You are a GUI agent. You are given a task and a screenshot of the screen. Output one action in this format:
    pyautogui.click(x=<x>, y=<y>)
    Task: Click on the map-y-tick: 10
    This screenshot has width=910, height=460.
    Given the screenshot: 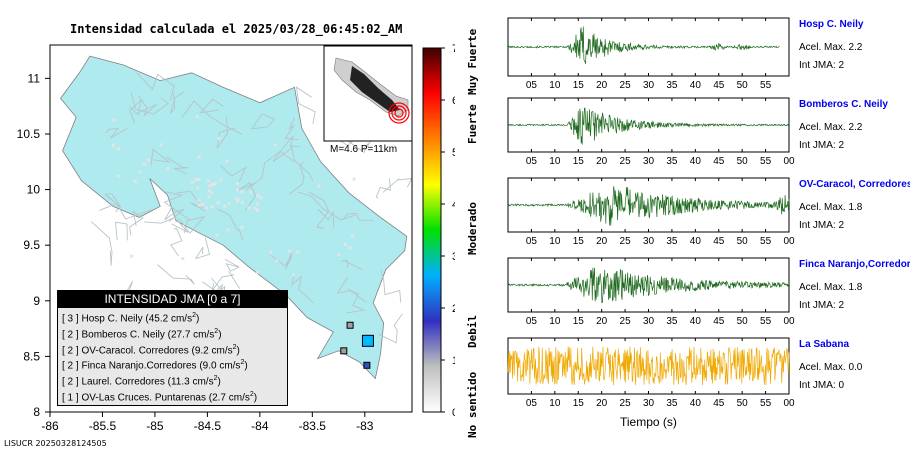 What is the action you would take?
    pyautogui.click(x=34, y=190)
    